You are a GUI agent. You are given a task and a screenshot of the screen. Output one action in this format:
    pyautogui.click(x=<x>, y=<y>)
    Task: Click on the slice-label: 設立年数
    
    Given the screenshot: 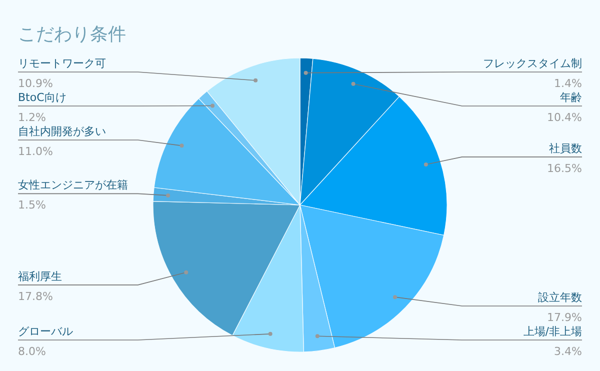 What is the action you would take?
    pyautogui.click(x=560, y=297)
    